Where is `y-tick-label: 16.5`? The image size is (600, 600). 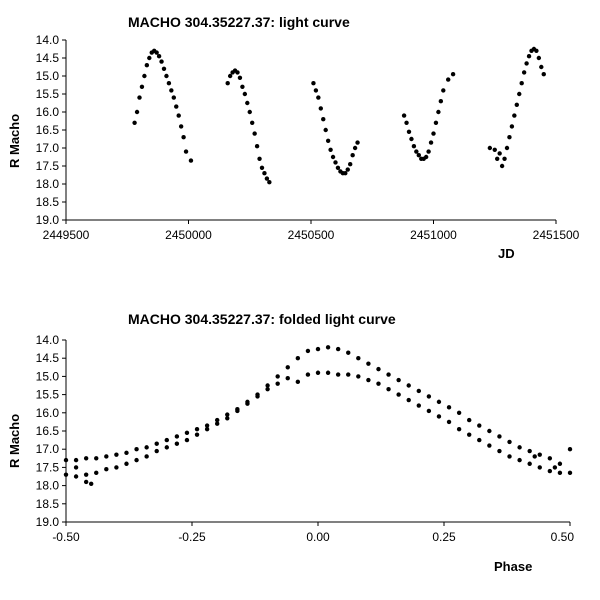 y-tick-label: 16.5 is located at coordinates (48, 431).